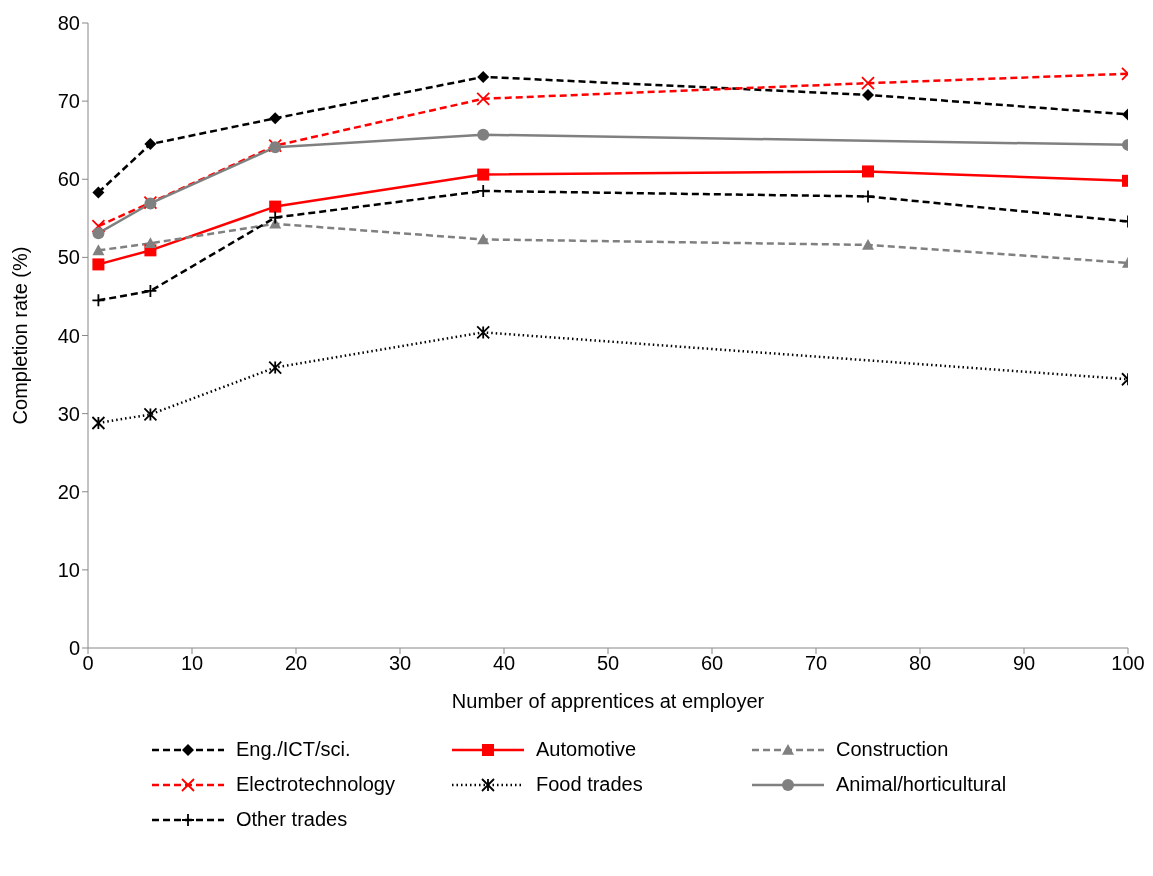 The height and width of the screenshot is (876, 1153). What do you see at coordinates (921, 784) in the screenshot?
I see `legend-label: Animal/horticultural` at bounding box center [921, 784].